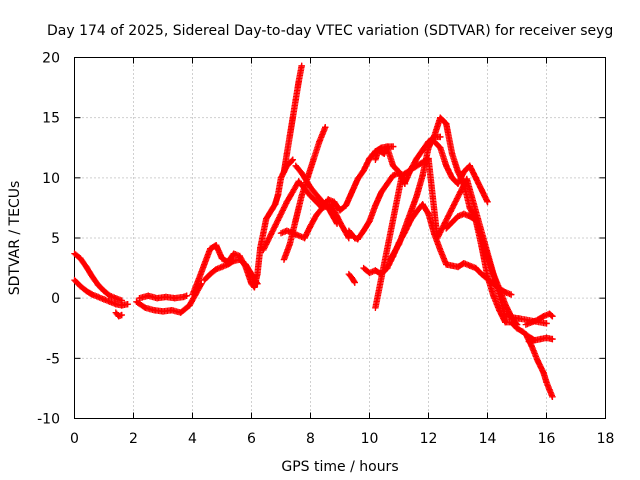 The height and width of the screenshot is (480, 640). I want to click on series-track-a, so click(98, 277).